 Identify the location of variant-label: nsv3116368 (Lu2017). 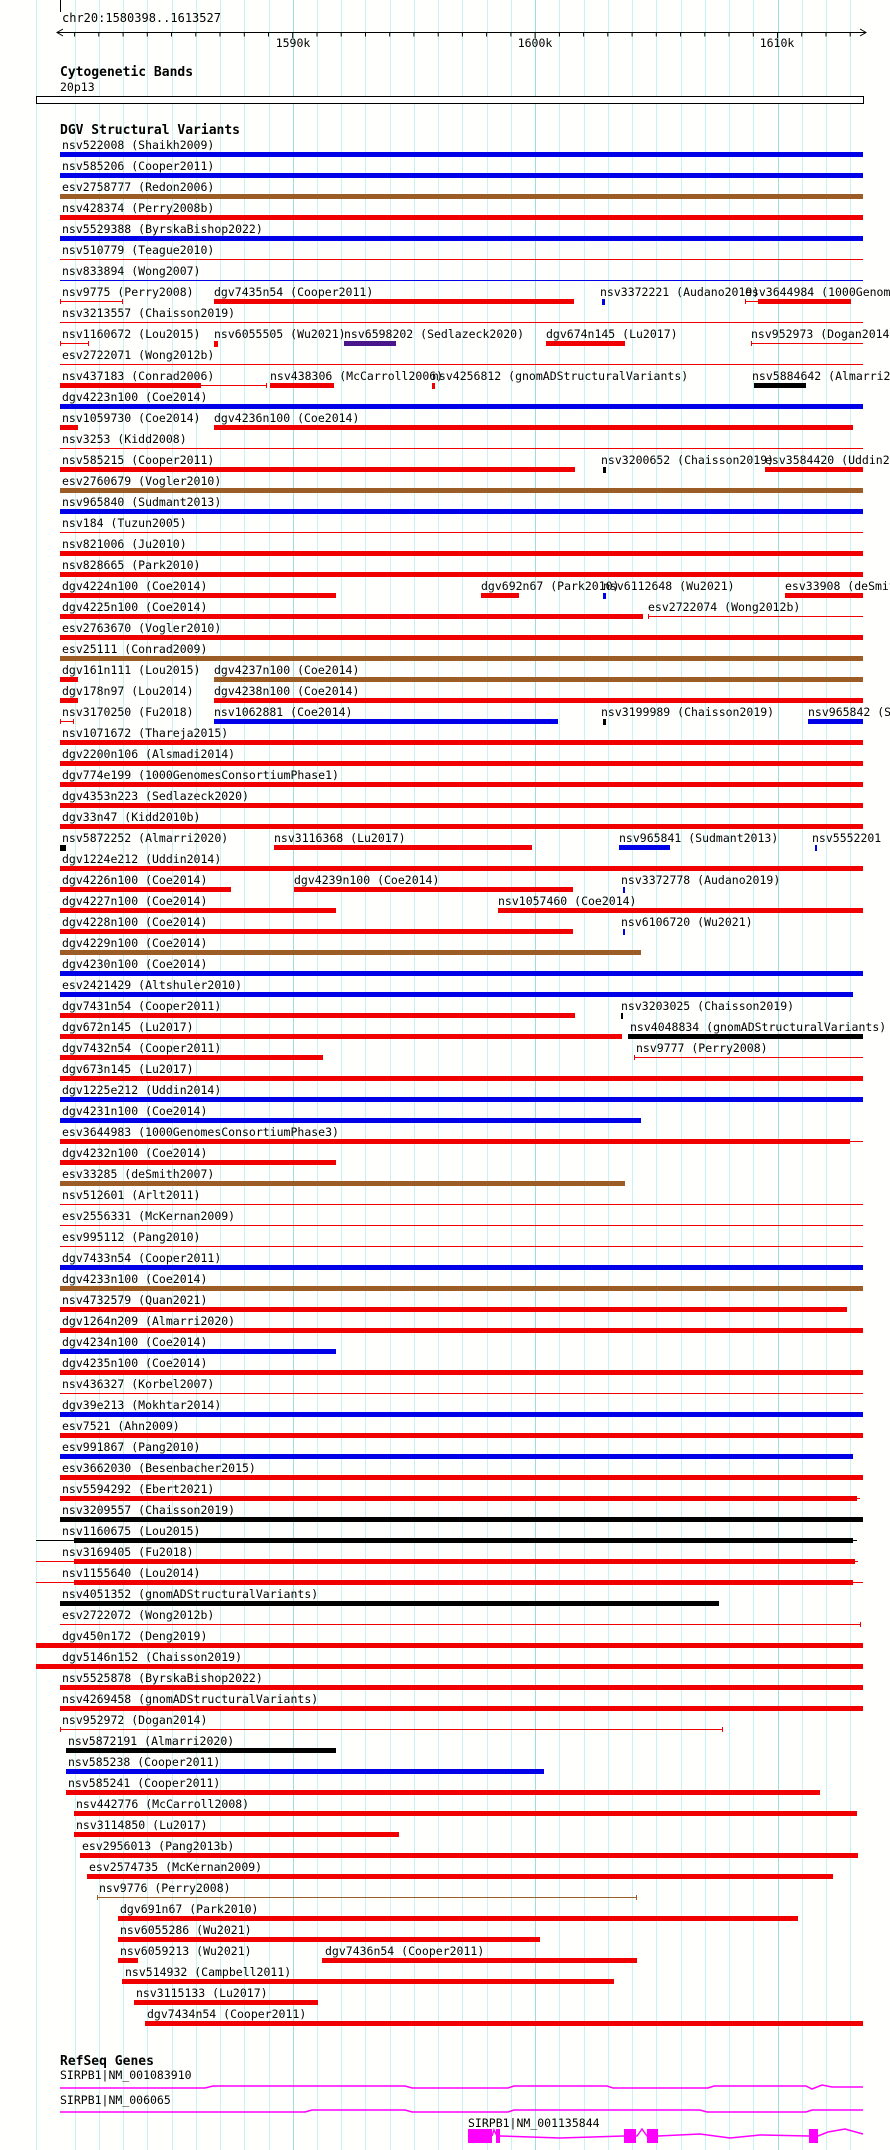
(340, 838).